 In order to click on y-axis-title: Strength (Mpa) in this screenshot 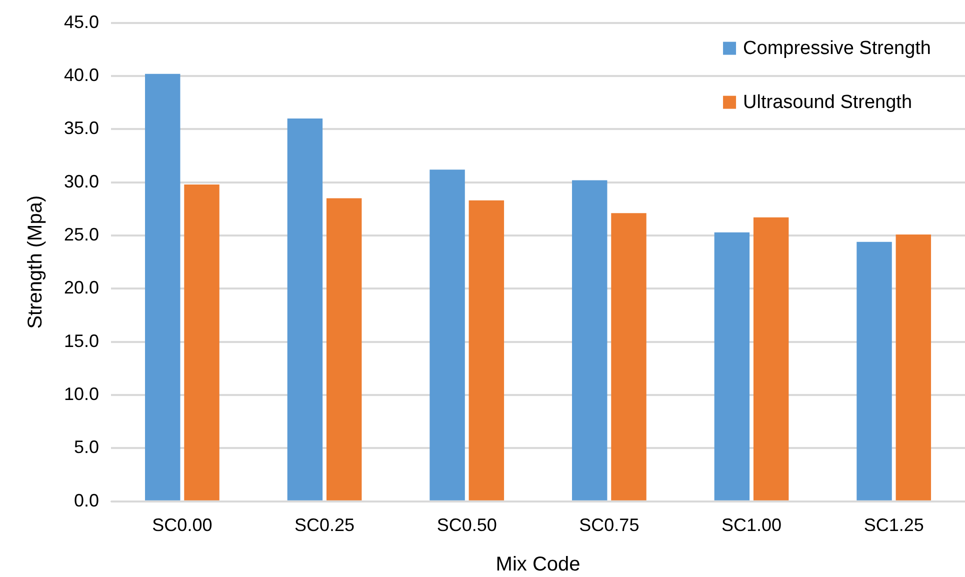, I will do `click(35, 262)`.